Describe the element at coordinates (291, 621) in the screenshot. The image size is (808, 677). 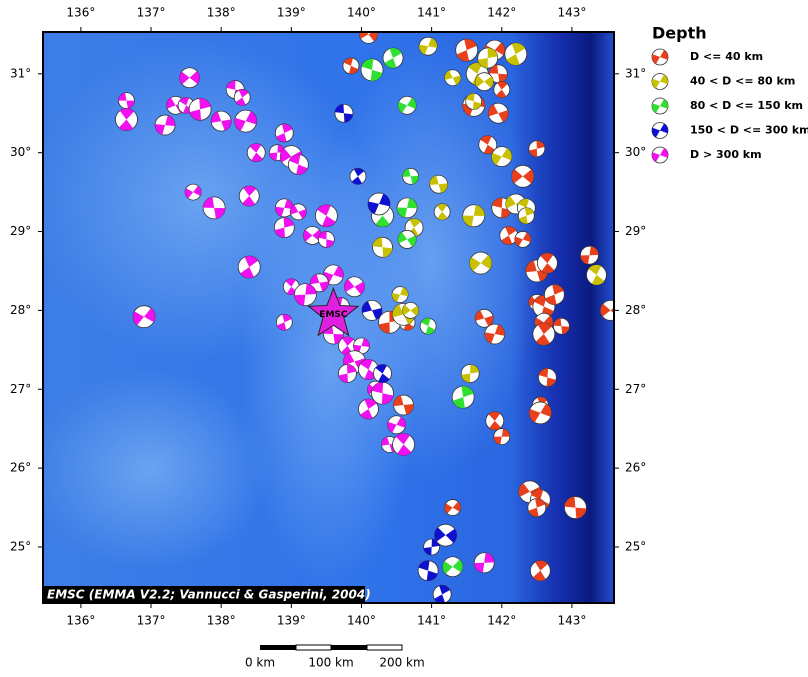
I see `lon-label: 139°` at that location.